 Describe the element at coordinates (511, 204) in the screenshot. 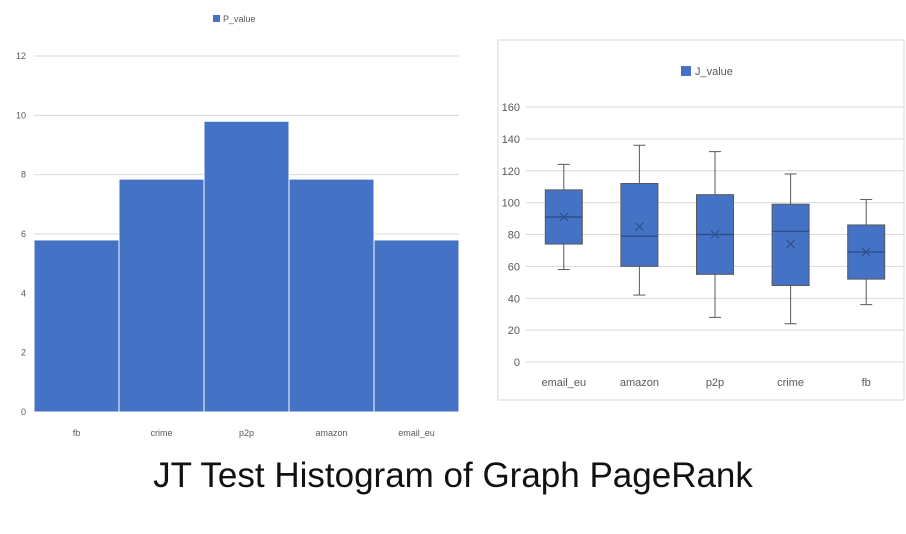

I see `box-y-tick-label: 100` at that location.